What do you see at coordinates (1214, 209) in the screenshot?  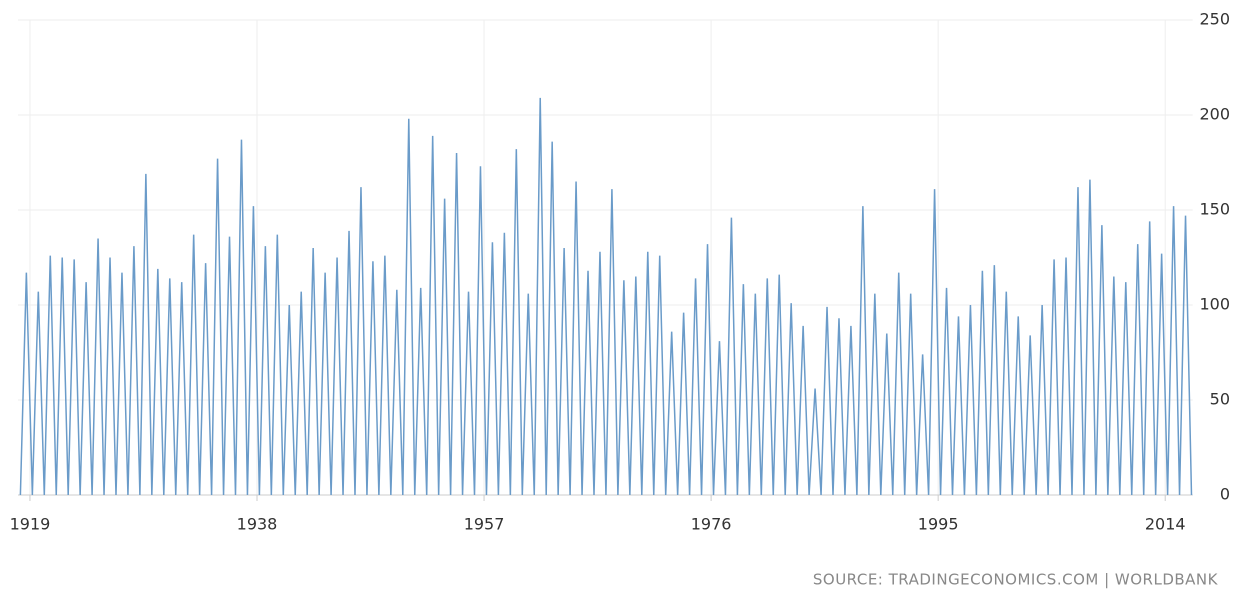 I see `y-tick-label: 150` at bounding box center [1214, 209].